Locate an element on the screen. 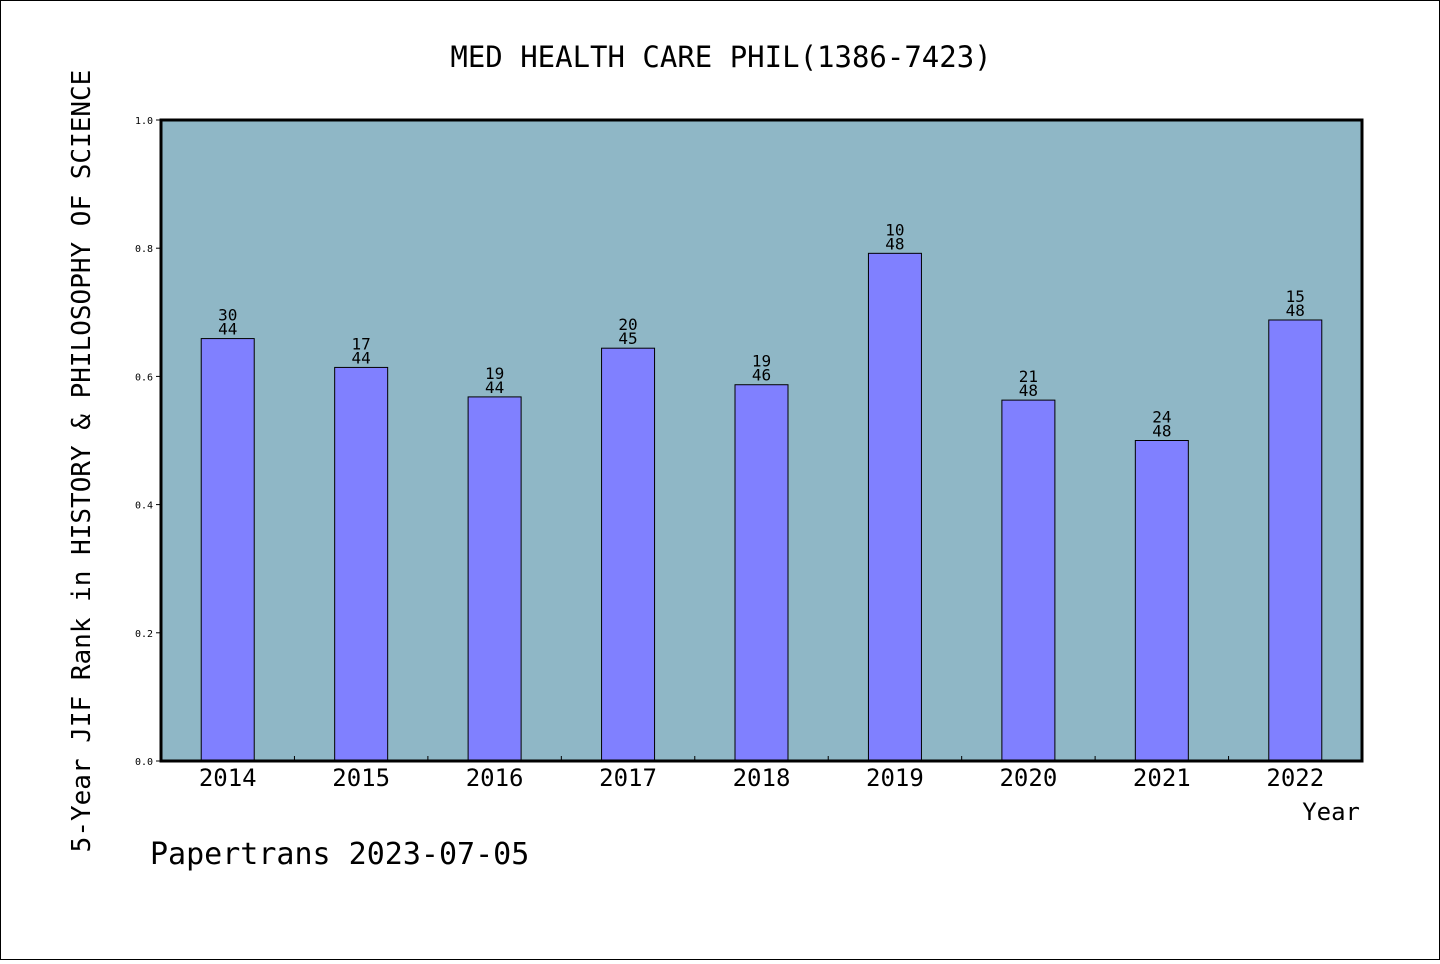  y-tick-label: 0.8 is located at coordinates (144, 249).